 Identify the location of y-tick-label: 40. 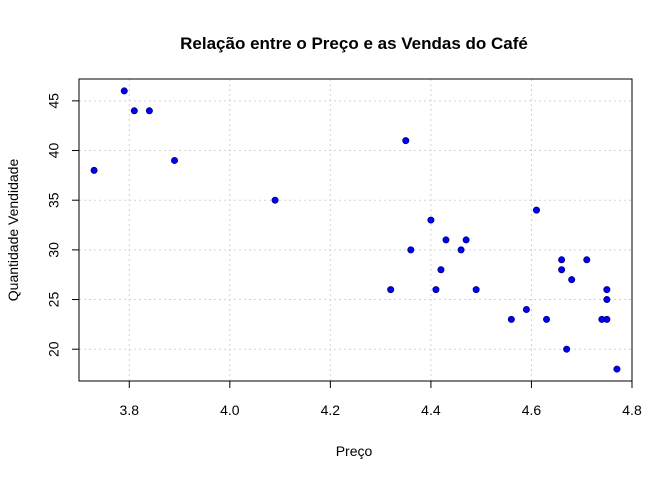
(54, 151).